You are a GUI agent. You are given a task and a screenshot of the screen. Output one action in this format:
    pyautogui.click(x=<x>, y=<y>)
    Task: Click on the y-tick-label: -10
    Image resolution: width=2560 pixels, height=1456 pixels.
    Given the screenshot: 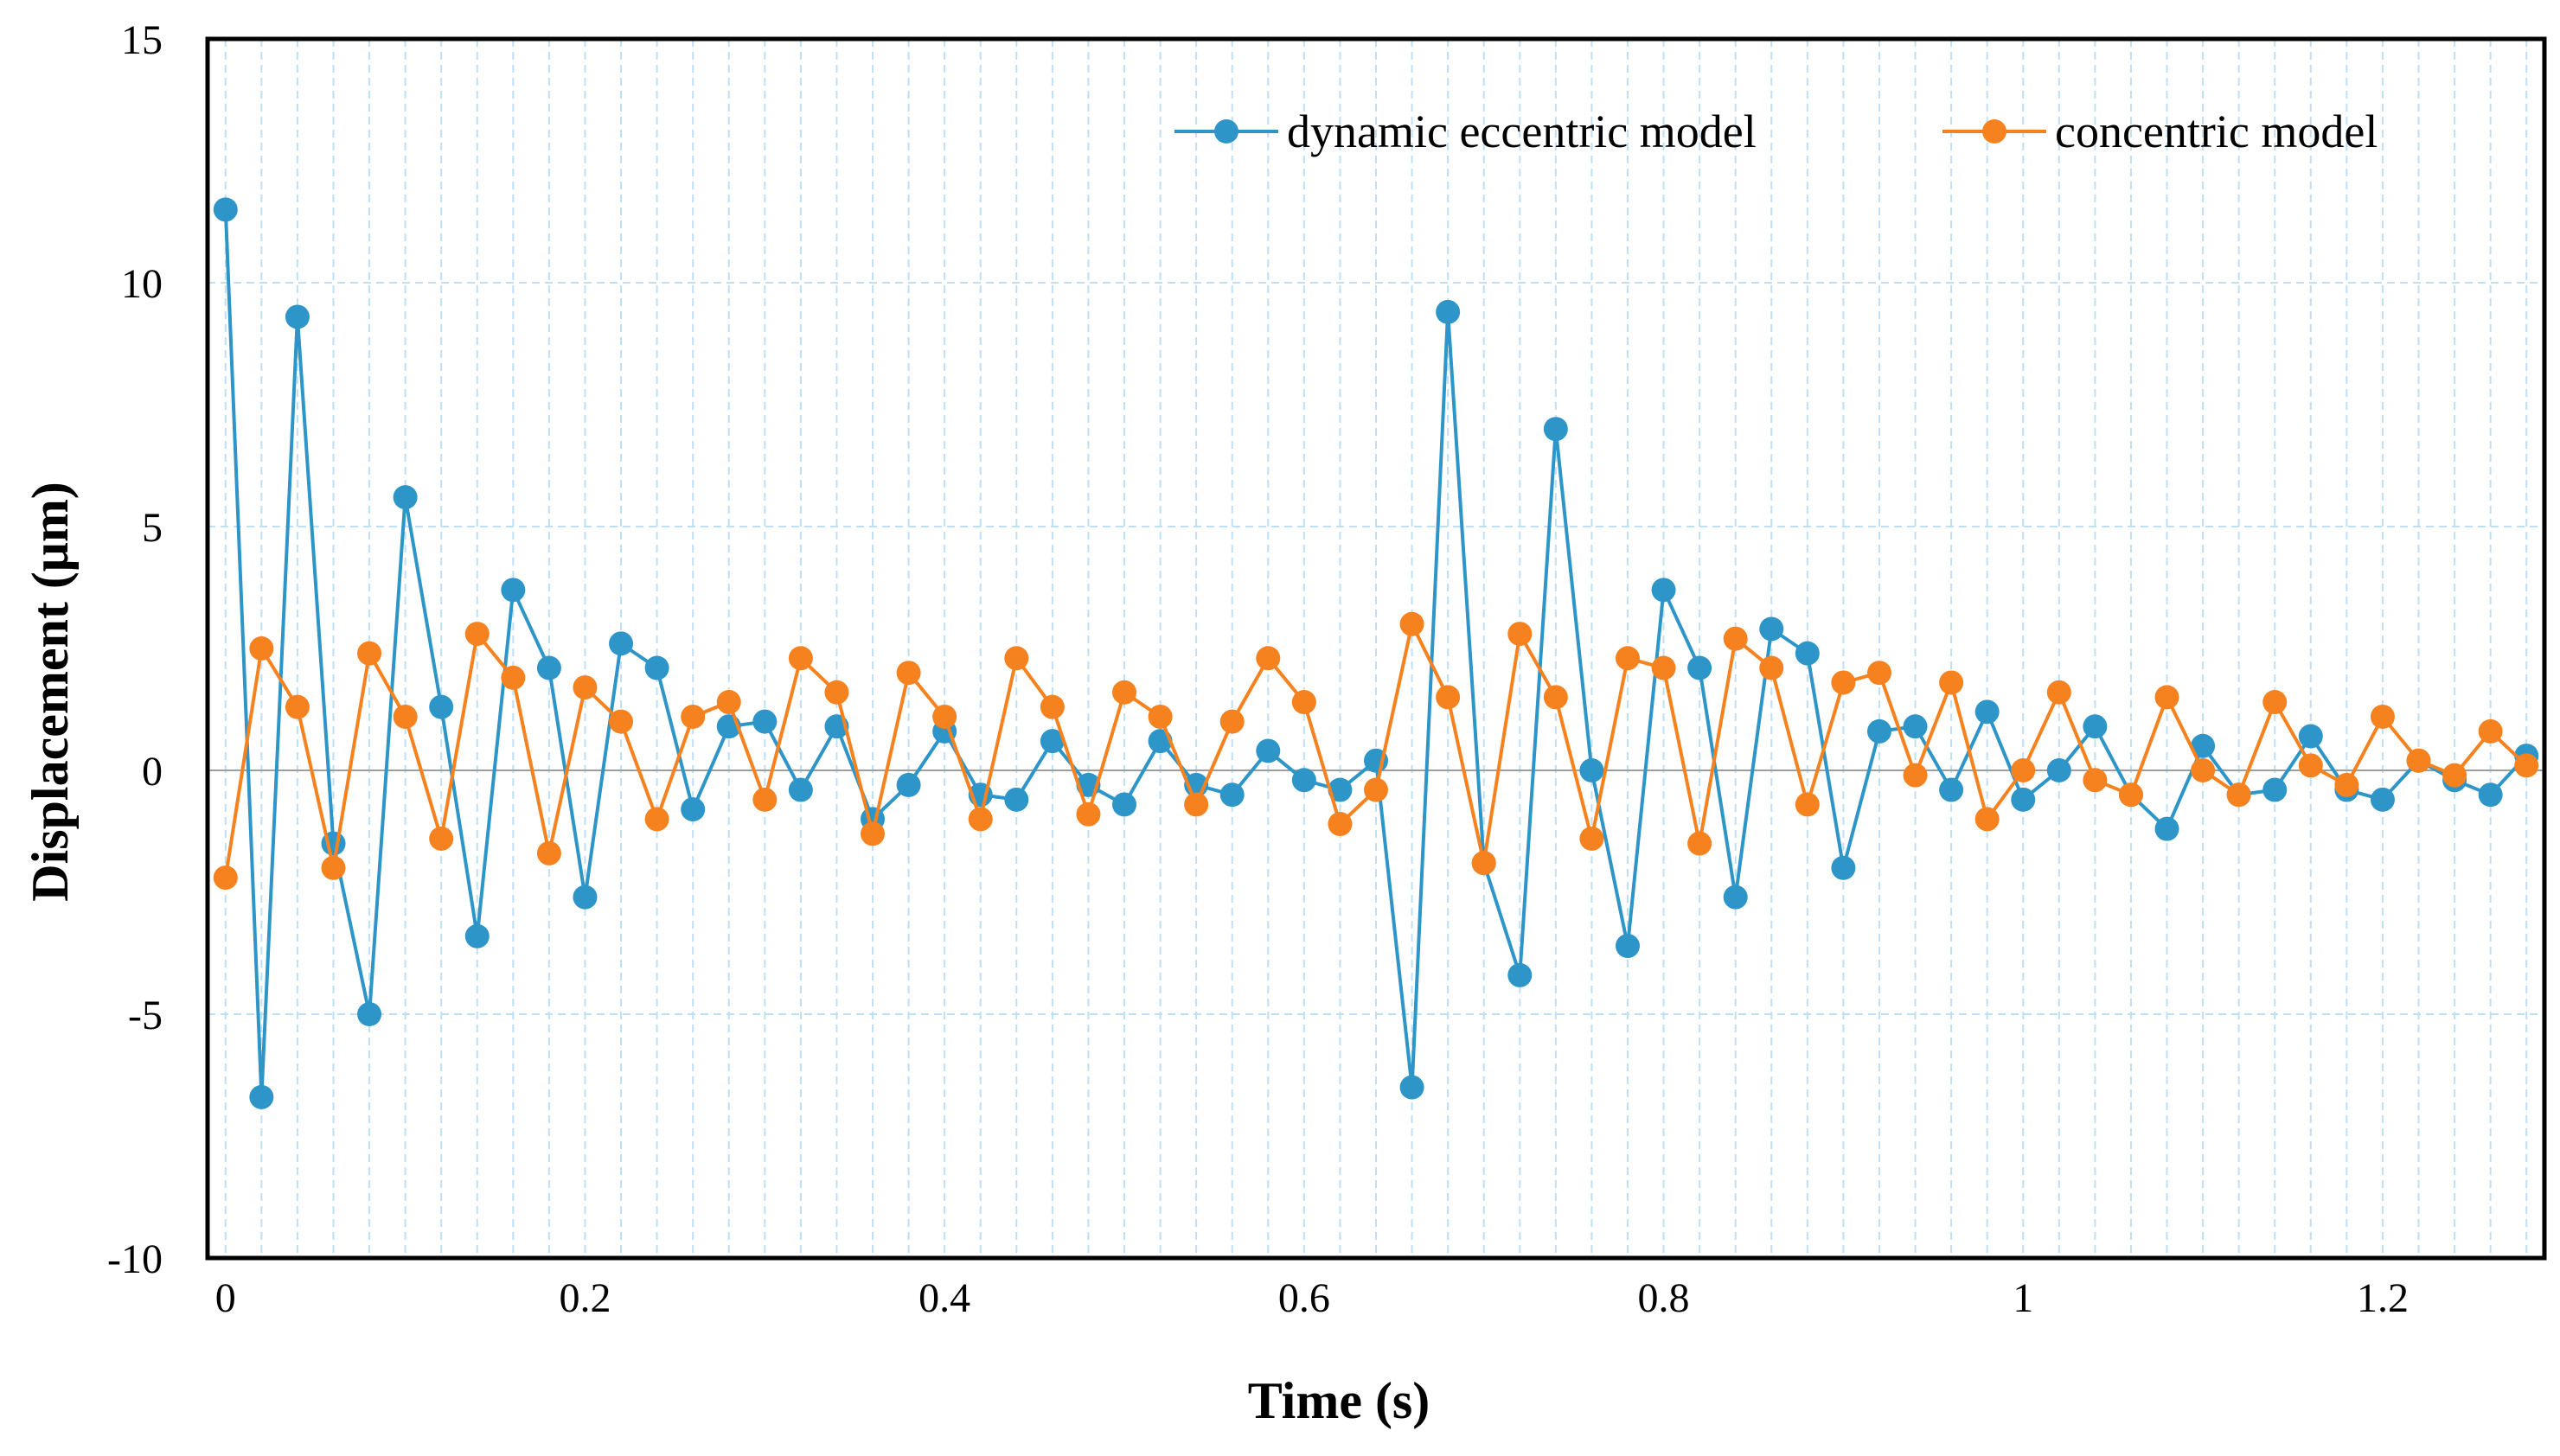 What is the action you would take?
    pyautogui.click(x=135, y=1259)
    